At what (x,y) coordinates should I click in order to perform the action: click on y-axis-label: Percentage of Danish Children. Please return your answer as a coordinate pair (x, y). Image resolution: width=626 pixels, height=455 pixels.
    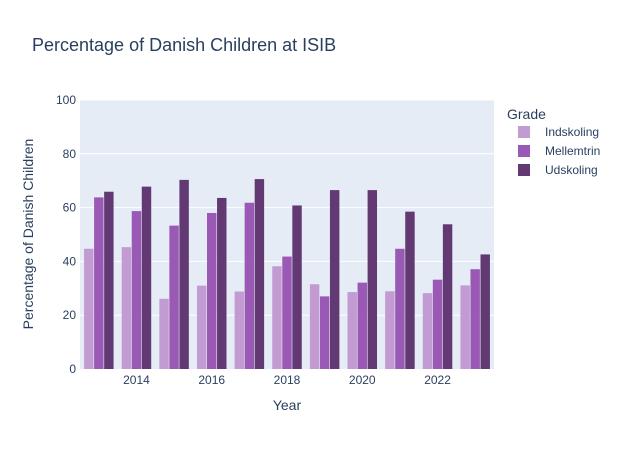
    Looking at the image, I should click on (28, 234).